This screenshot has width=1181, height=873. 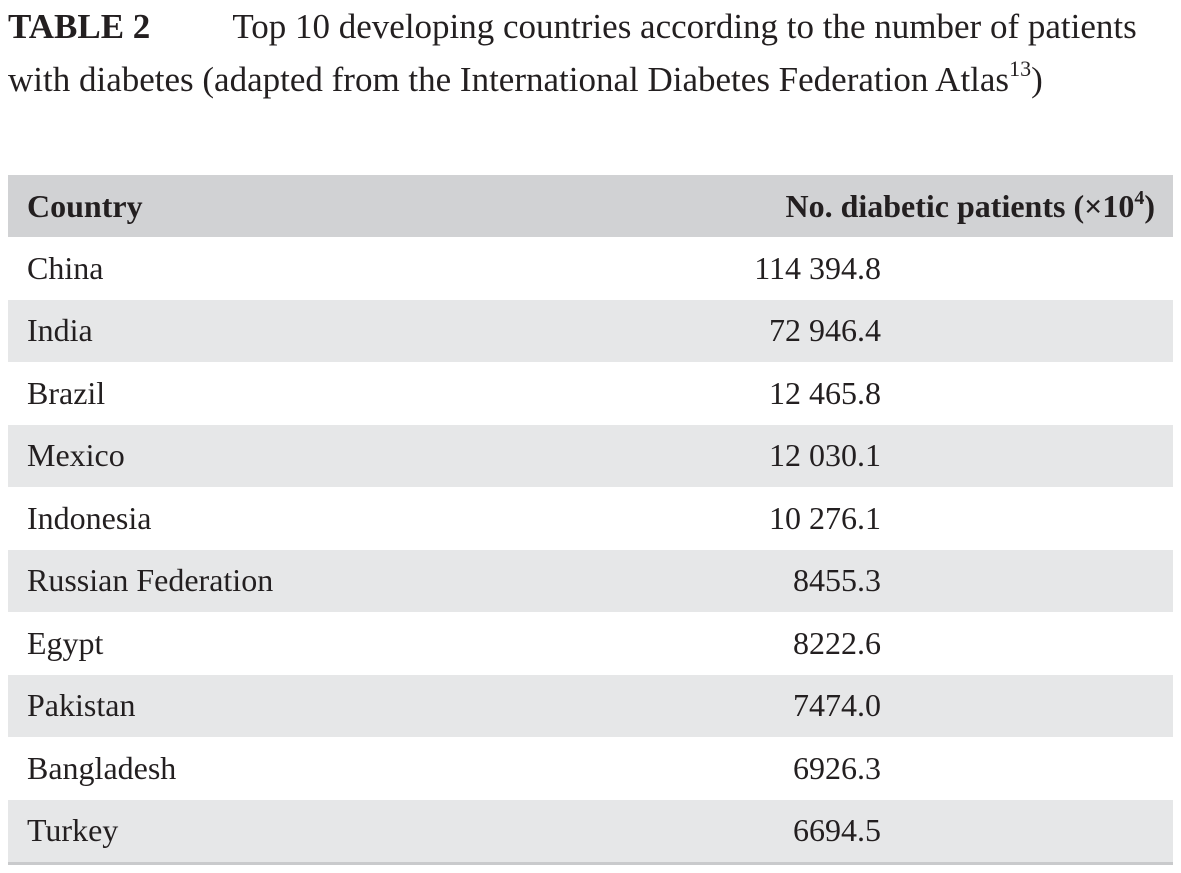 What do you see at coordinates (79, 26) in the screenshot?
I see `table-label: TABLE 2` at bounding box center [79, 26].